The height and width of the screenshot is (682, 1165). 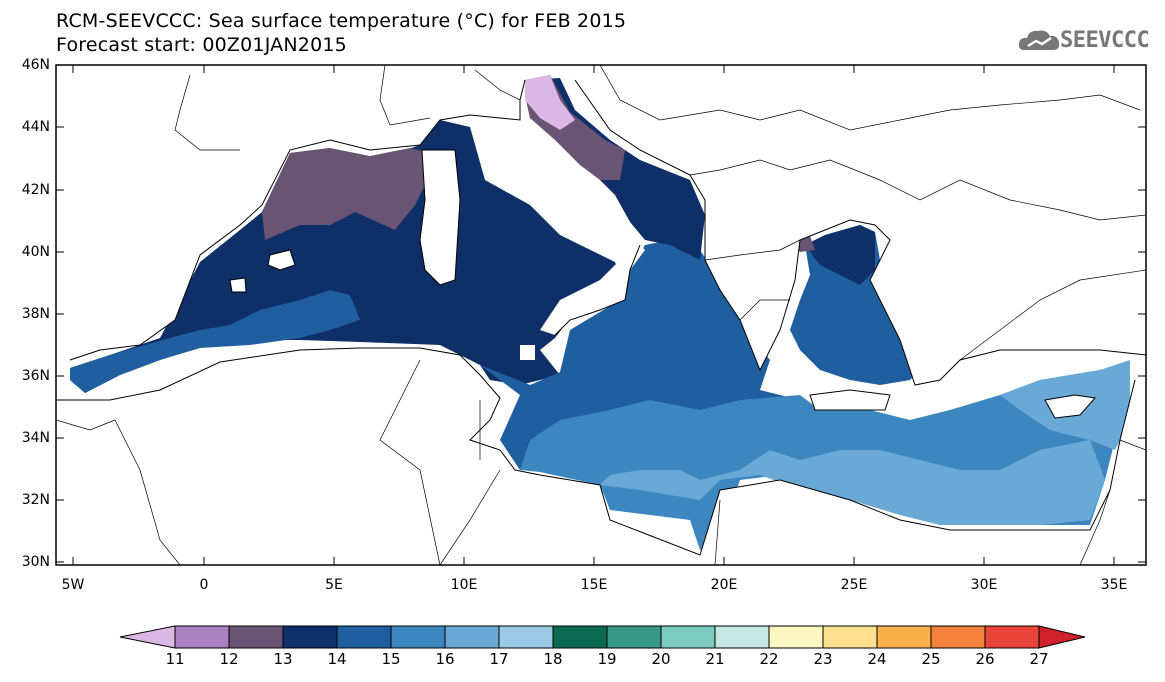 What do you see at coordinates (229, 659) in the screenshot?
I see `colorbar-label: 12` at bounding box center [229, 659].